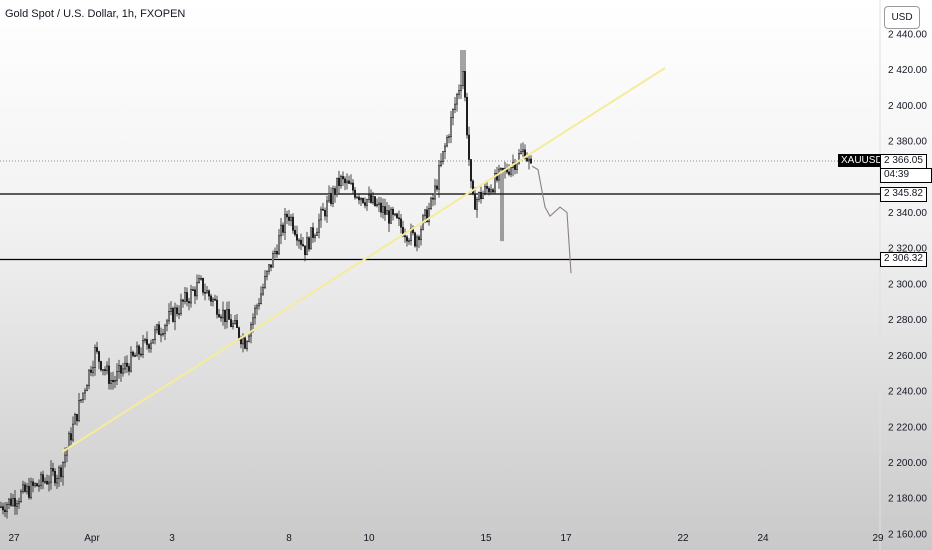 Image resolution: width=932 pixels, height=550 pixels. What do you see at coordinates (907, 427) in the screenshot?
I see `y-tick-label: 2 220.00` at bounding box center [907, 427].